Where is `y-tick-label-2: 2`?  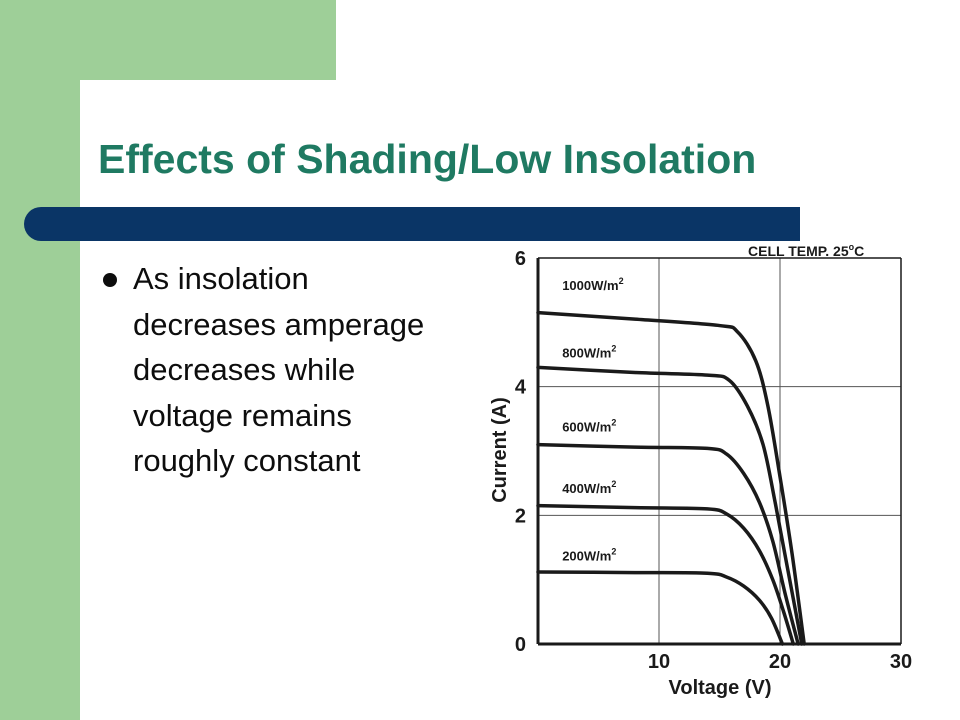 y-tick-label-2: 2 is located at coordinates (520, 516).